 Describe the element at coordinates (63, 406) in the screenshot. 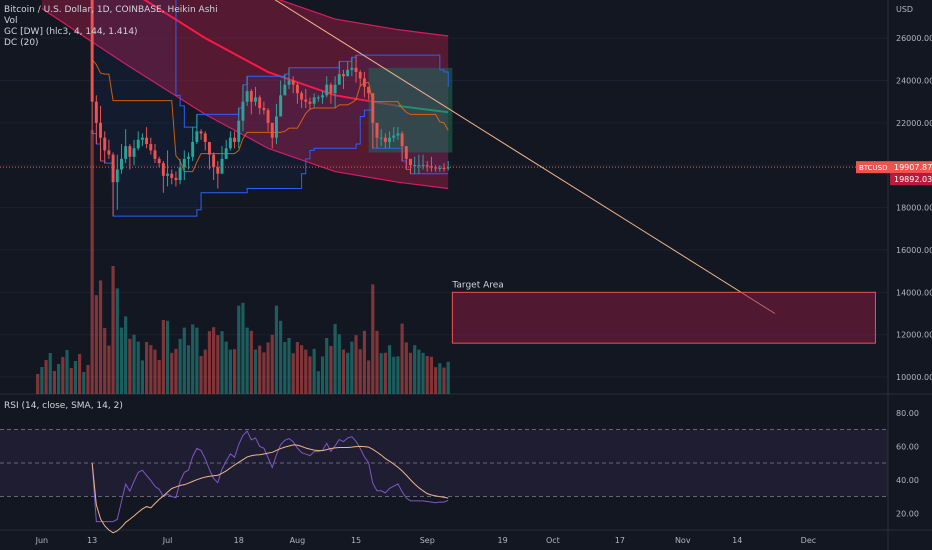

I see `rsi-legend: RSI (14, close, SMA, 14, 2)` at that location.